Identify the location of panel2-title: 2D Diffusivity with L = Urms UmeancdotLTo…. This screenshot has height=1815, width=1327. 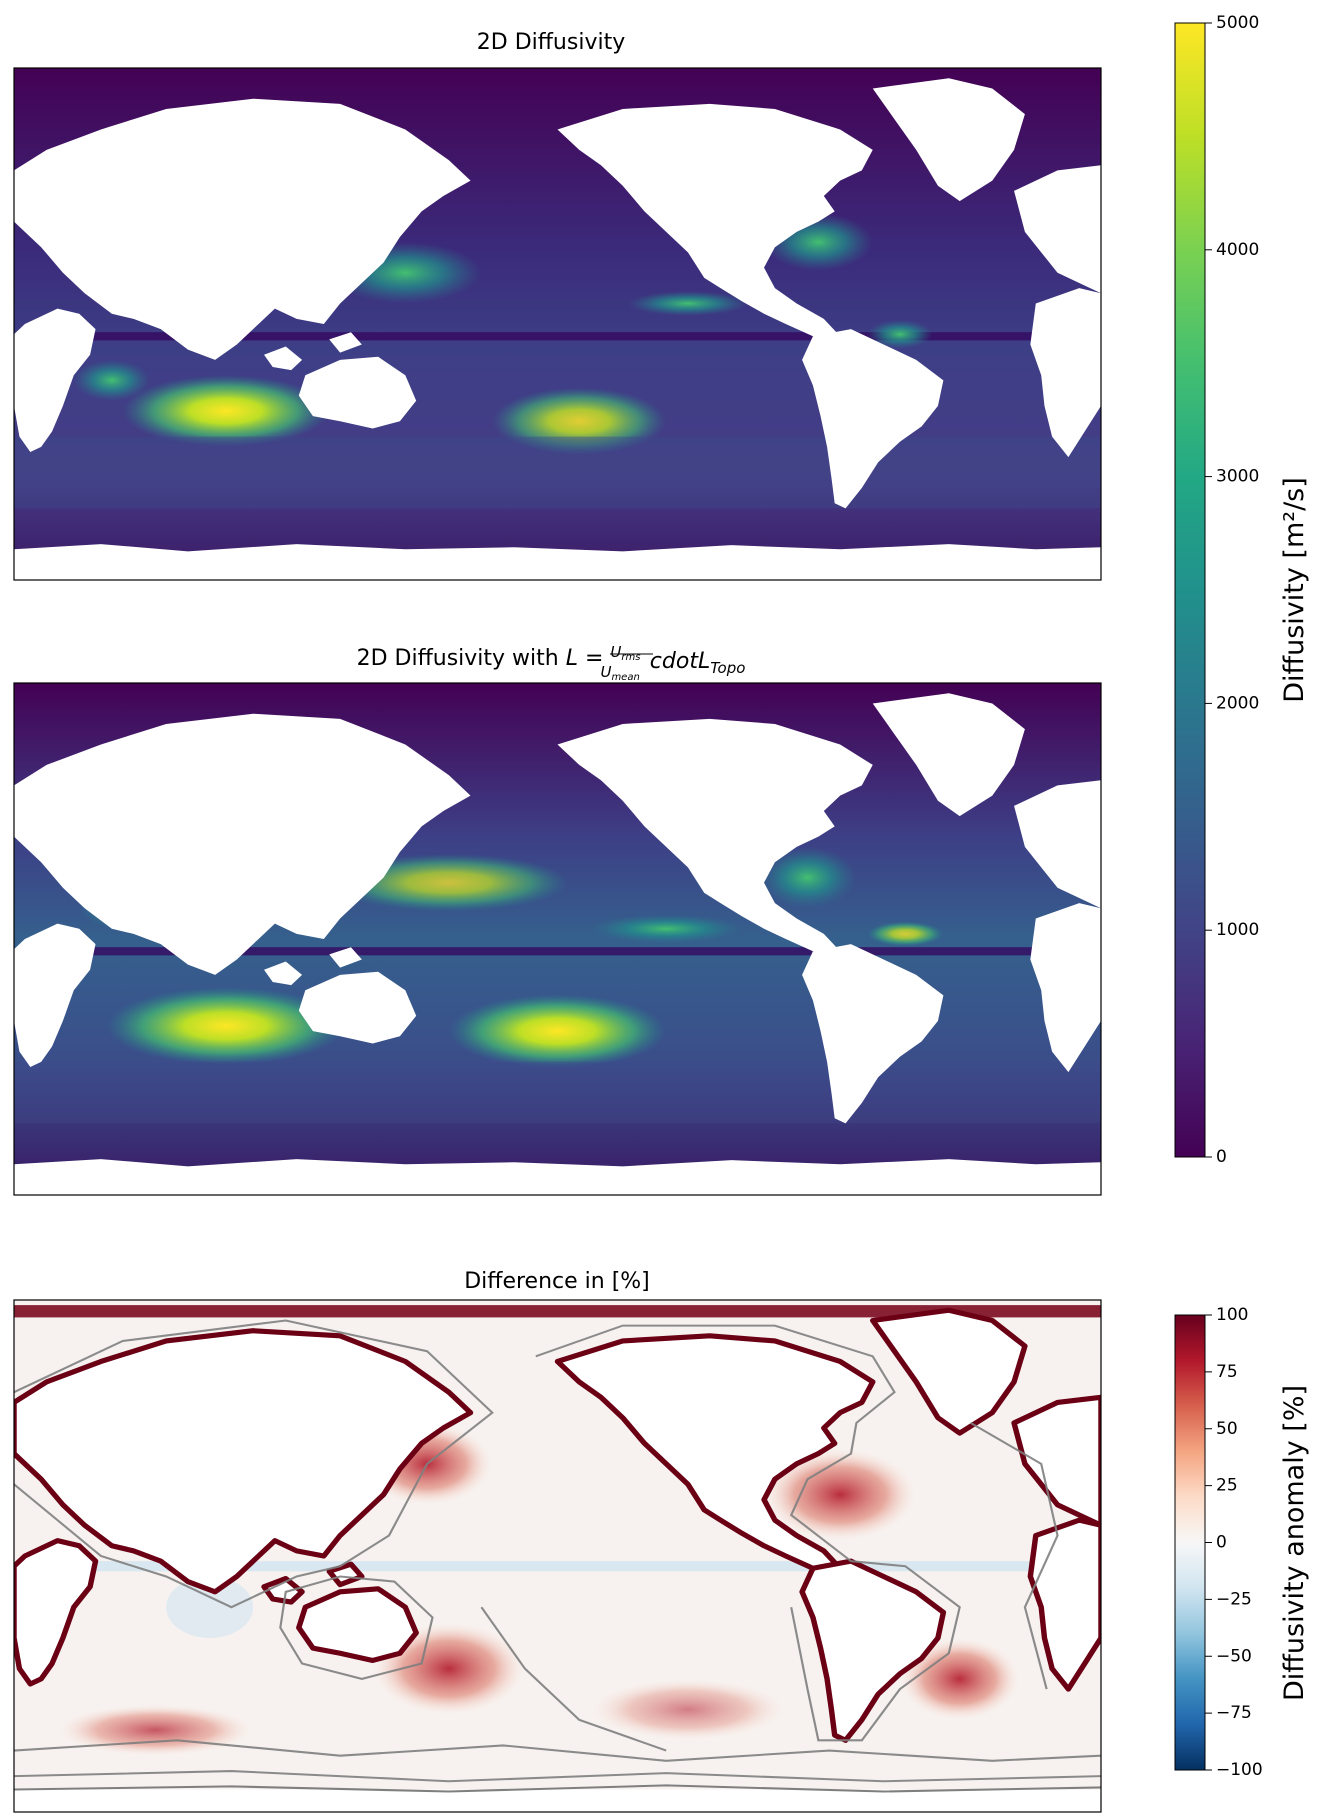
(551, 663).